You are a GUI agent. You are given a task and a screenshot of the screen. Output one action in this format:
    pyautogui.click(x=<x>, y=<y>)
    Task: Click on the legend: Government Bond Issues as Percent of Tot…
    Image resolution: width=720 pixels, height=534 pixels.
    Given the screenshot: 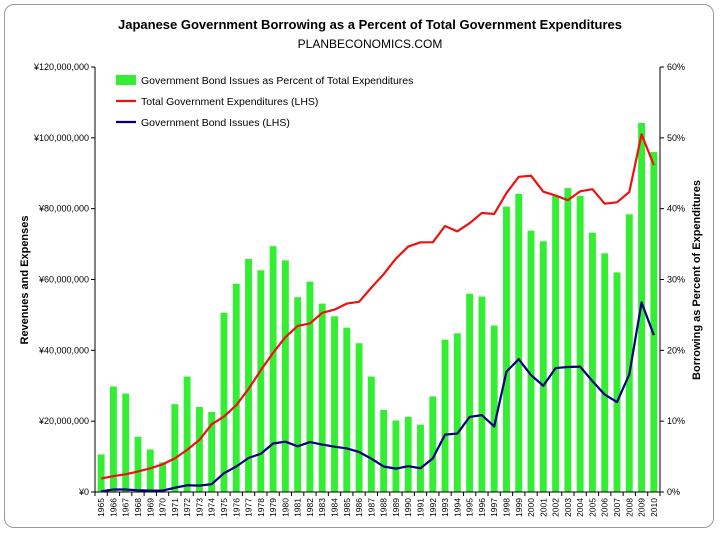 What is the action you would take?
    pyautogui.click(x=264, y=102)
    